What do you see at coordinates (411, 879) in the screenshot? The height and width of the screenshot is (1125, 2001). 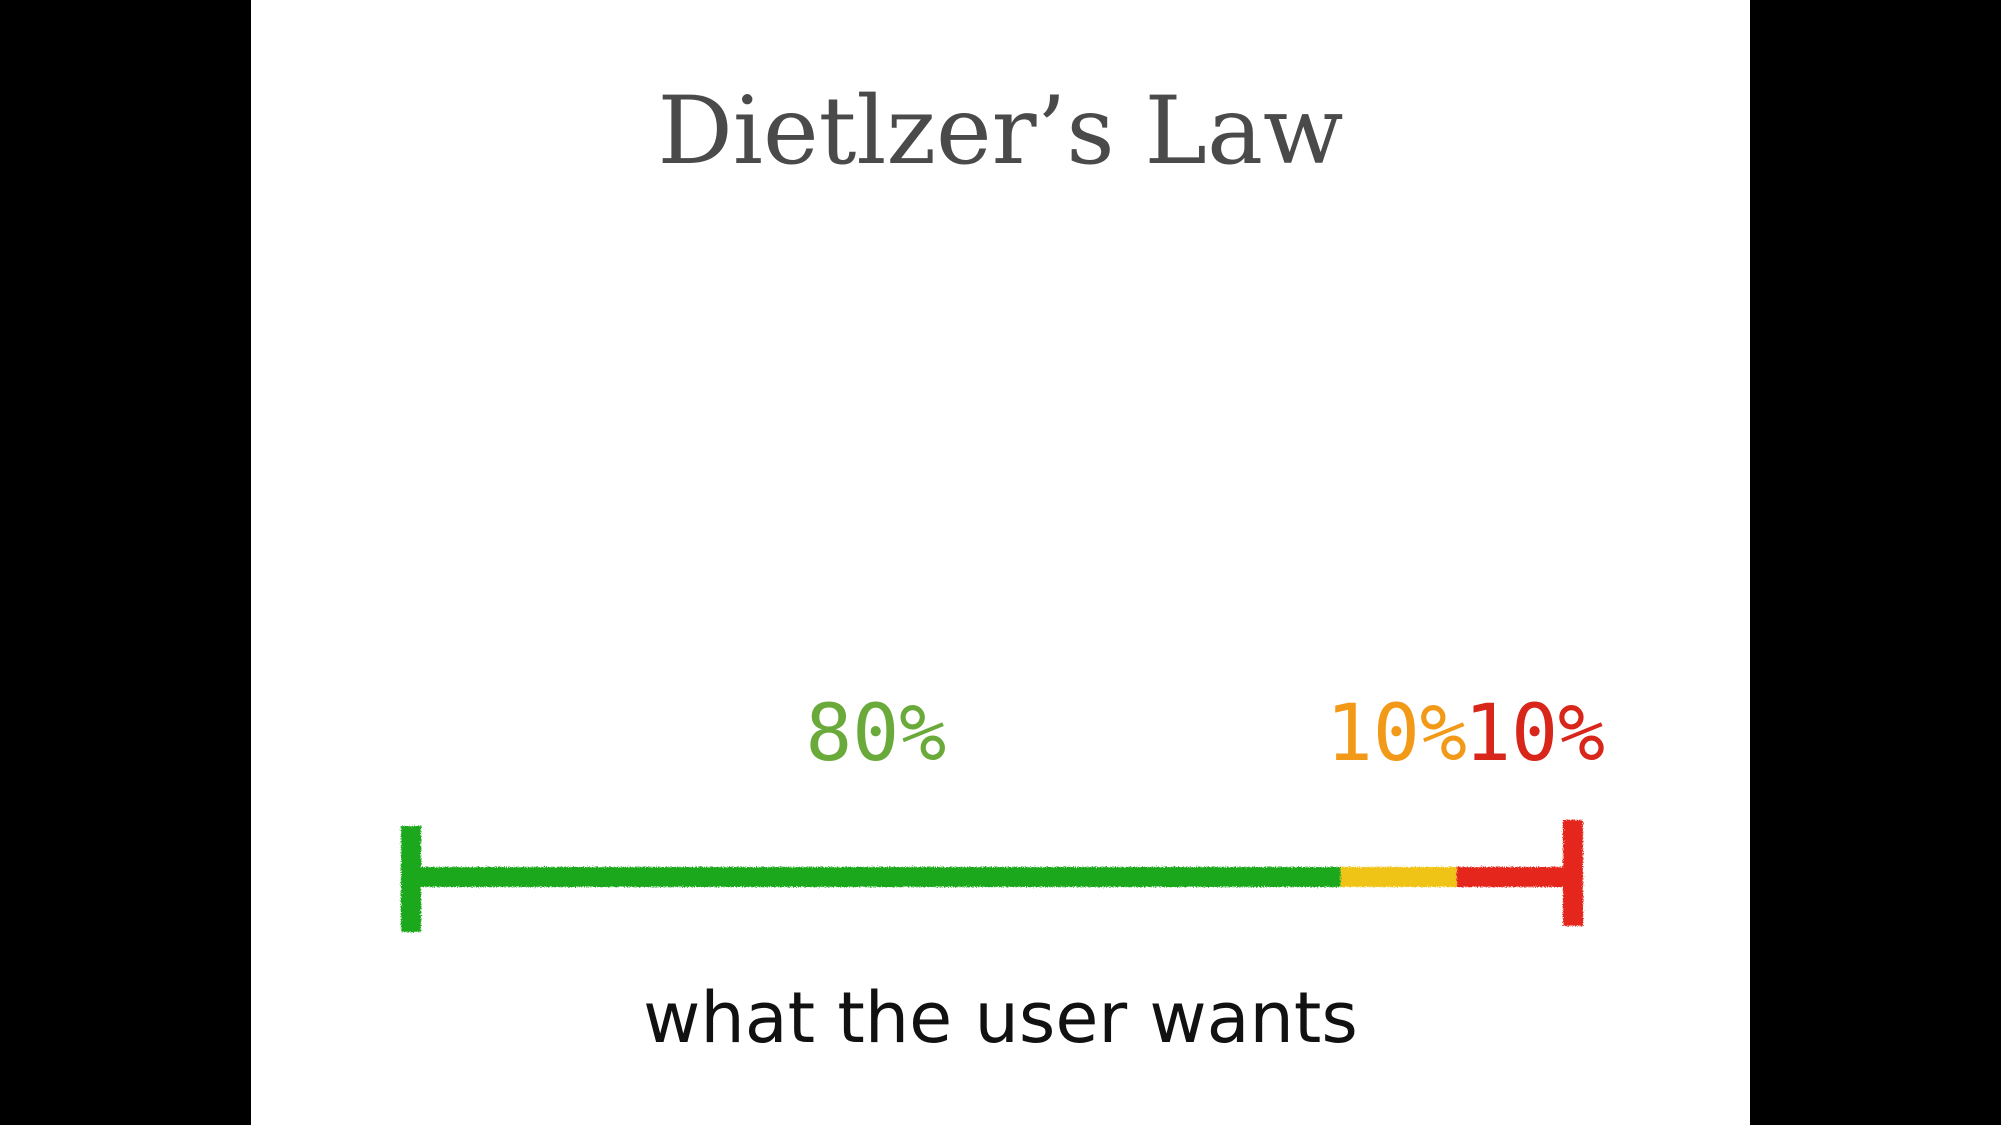 I see `axis-start-cap` at bounding box center [411, 879].